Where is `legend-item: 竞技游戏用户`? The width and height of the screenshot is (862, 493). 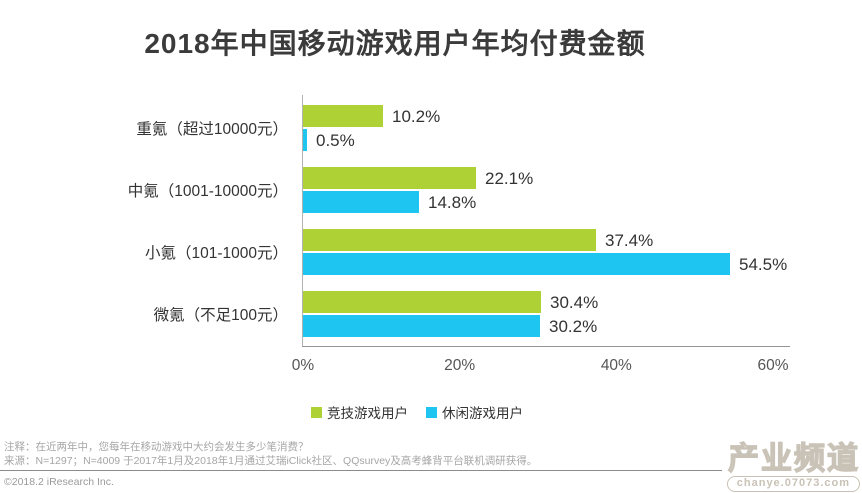 legend-item: 竞技游戏用户 is located at coordinates (359, 412).